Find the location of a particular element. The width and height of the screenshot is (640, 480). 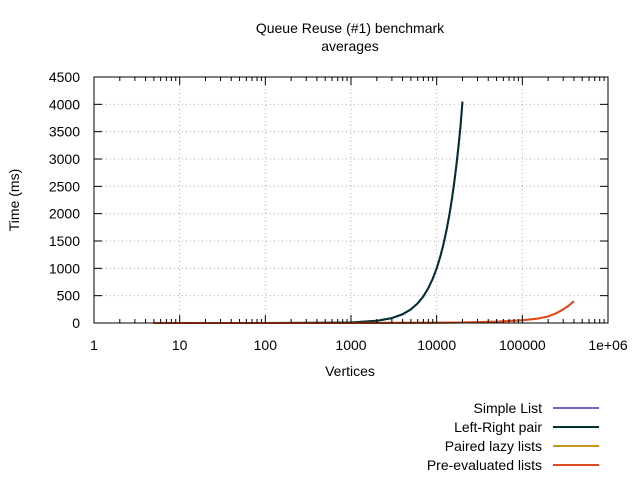

x-tick-label: 10 is located at coordinates (180, 345).